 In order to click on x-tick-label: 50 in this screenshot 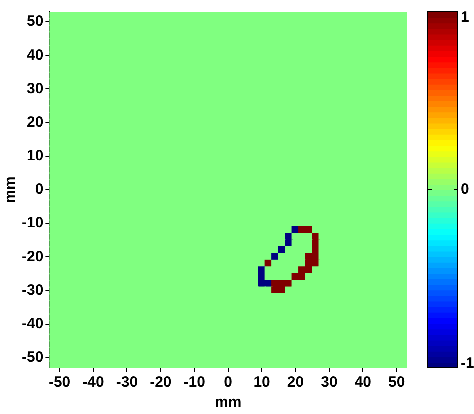, I will do `click(397, 383)`.